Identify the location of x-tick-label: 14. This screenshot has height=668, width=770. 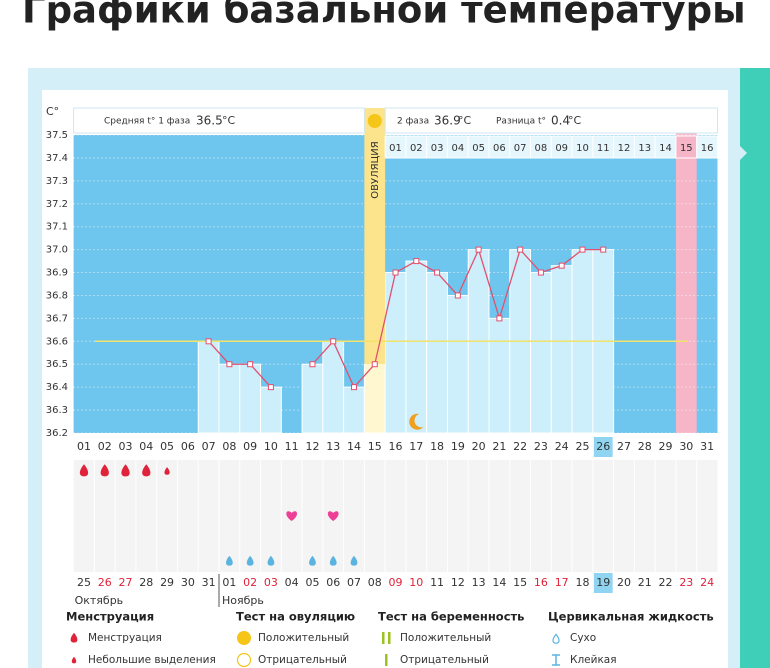
(354, 446).